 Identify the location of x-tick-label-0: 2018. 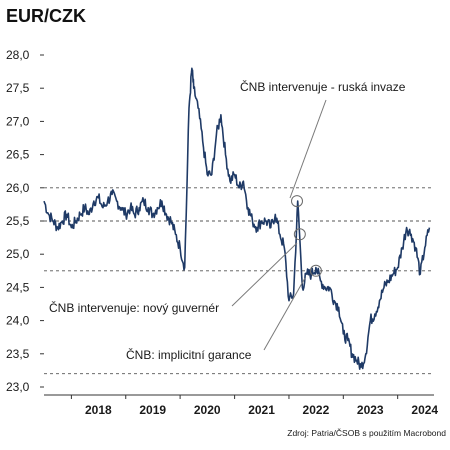
(98, 410).